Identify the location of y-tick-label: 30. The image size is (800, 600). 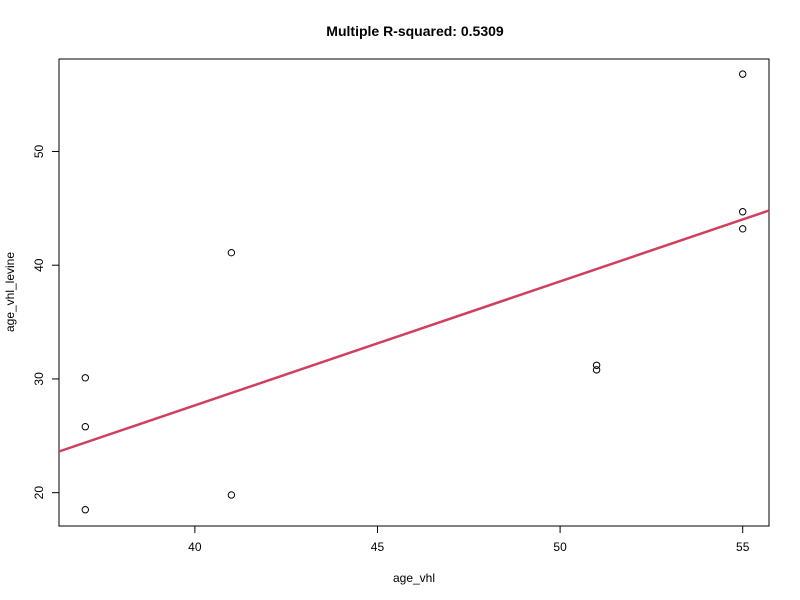
(39, 379).